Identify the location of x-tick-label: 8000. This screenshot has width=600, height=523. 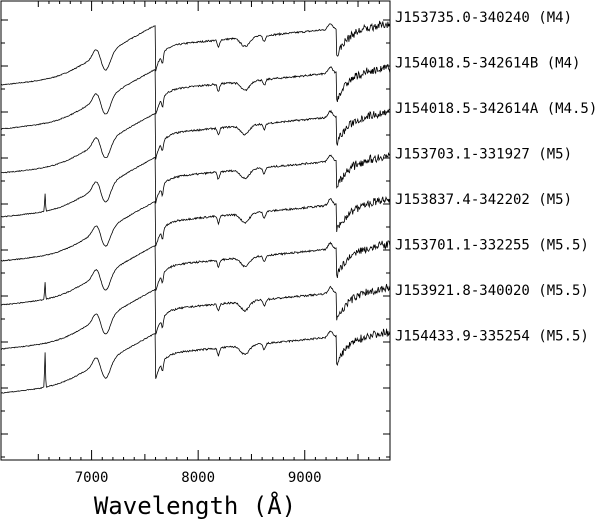
(198, 478).